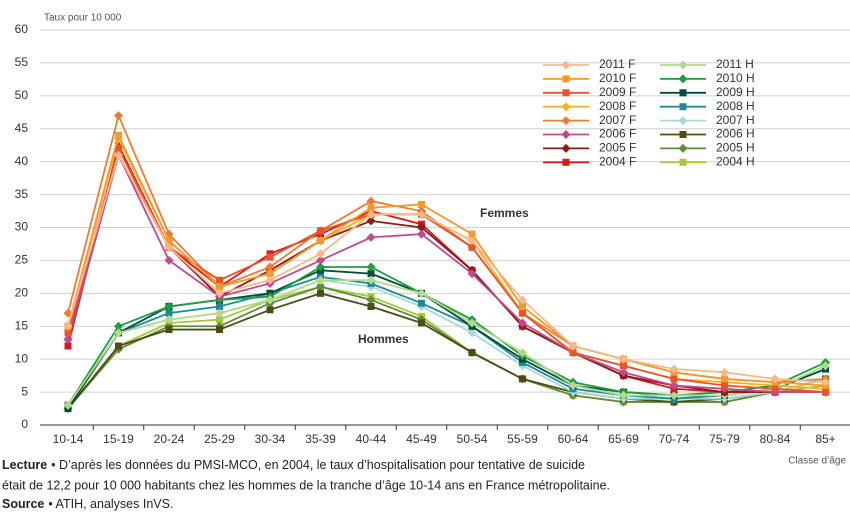 This screenshot has height=524, width=850. Describe the element at coordinates (472, 439) in the screenshot. I see `x-tick-label: 50-54` at that location.